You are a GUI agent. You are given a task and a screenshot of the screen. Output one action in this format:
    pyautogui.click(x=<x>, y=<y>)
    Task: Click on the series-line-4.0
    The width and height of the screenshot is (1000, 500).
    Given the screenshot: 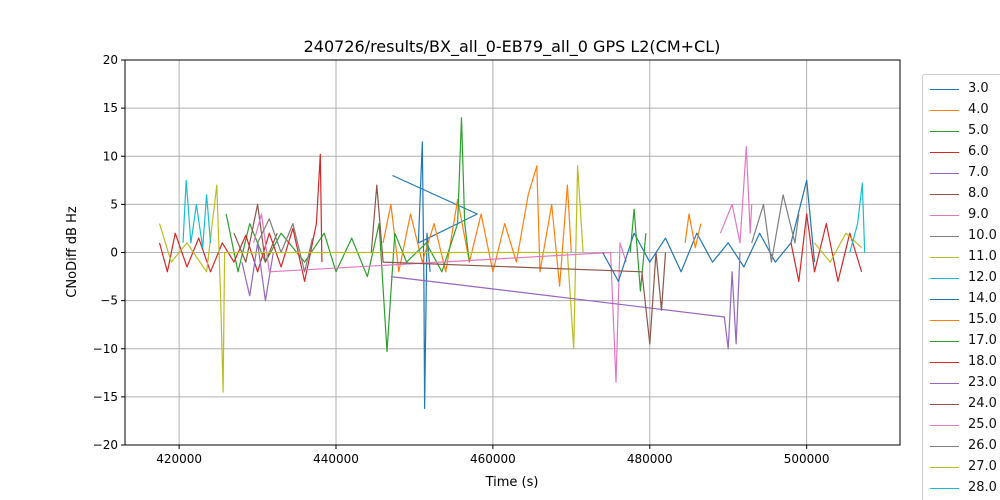 What is the action you would take?
    pyautogui.click(x=477, y=226)
    